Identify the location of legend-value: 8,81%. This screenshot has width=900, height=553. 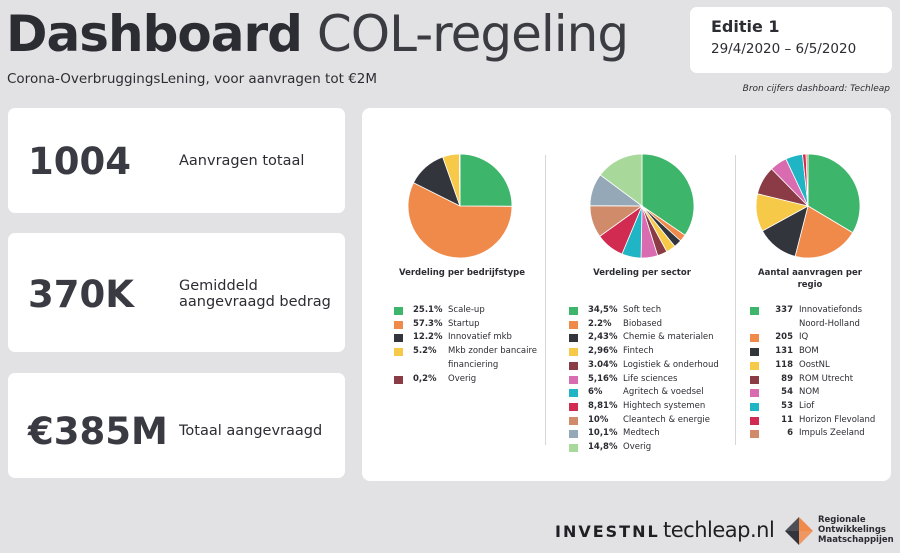
(603, 405).